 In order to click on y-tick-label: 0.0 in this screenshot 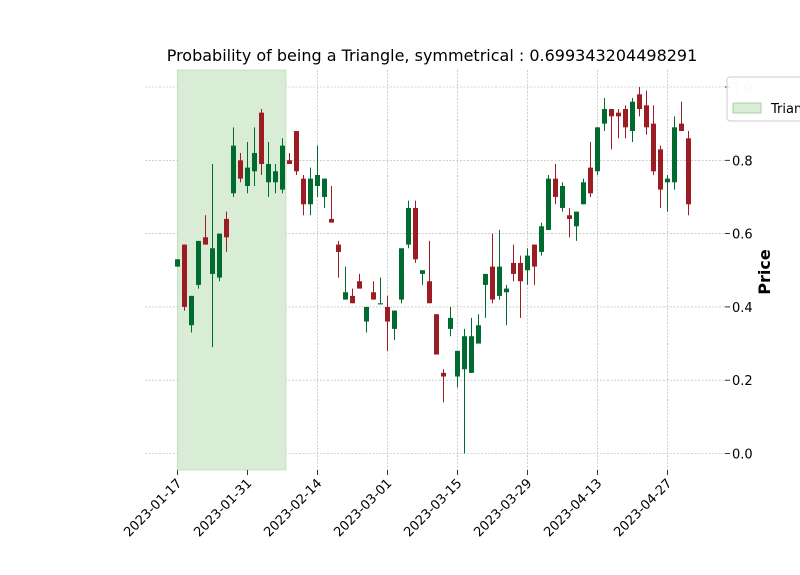, I will do `click(742, 455)`.